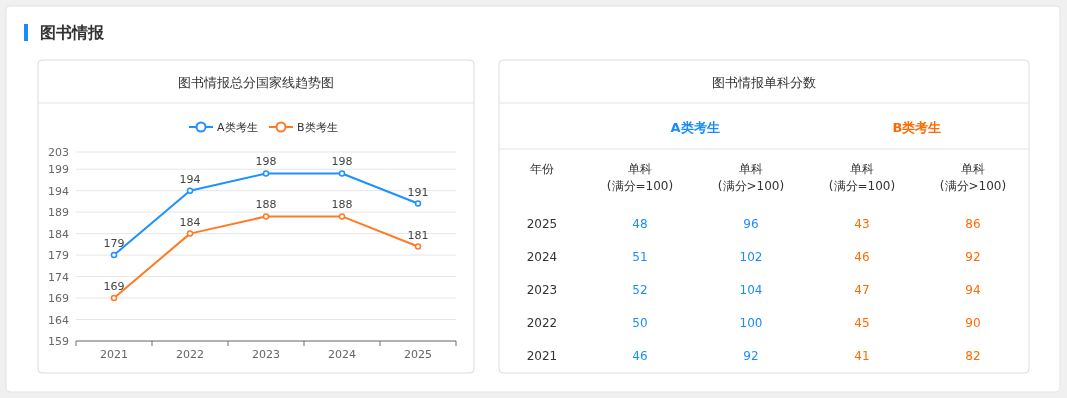  What do you see at coordinates (58, 277) in the screenshot?
I see `y-tick-label: 174` at bounding box center [58, 277].